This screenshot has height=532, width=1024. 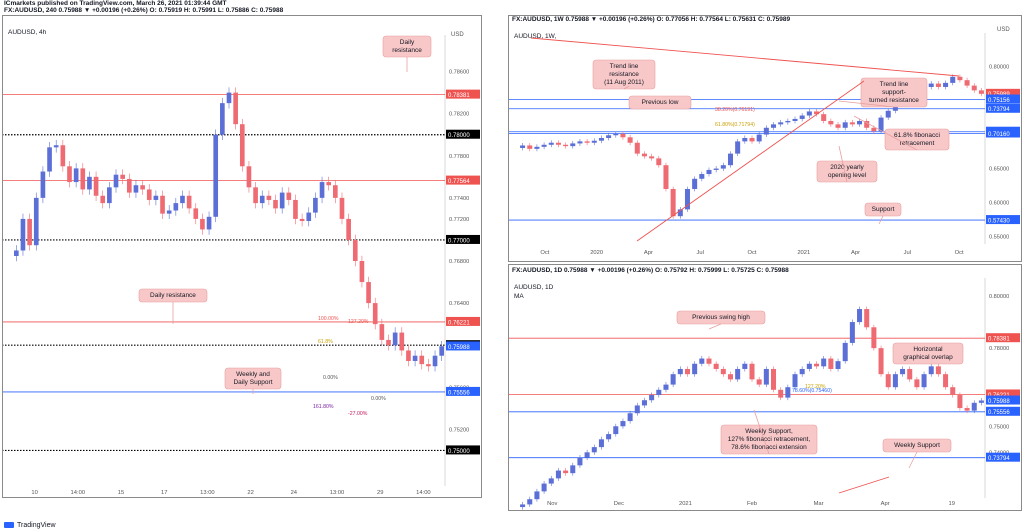 What do you see at coordinates (459, 241) in the screenshot?
I see `price-badge-text: 0.77000` at bounding box center [459, 241].